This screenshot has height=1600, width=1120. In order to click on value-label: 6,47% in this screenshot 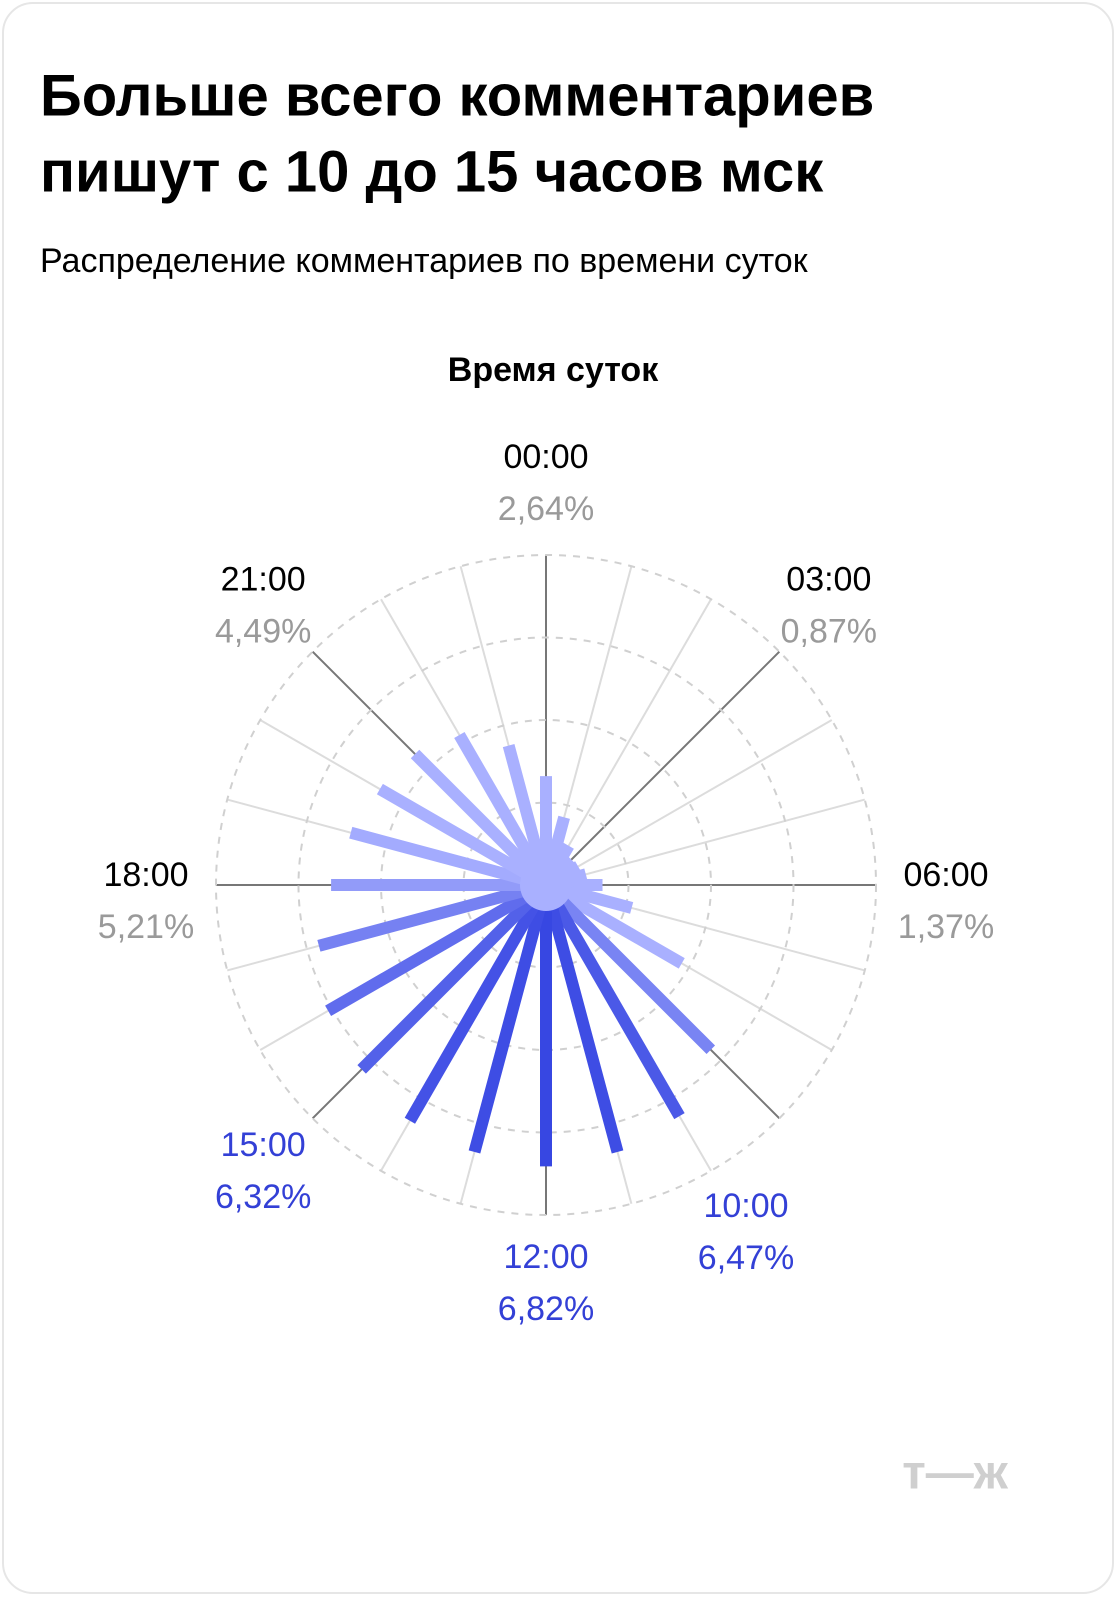, I will do `click(746, 1258)`.